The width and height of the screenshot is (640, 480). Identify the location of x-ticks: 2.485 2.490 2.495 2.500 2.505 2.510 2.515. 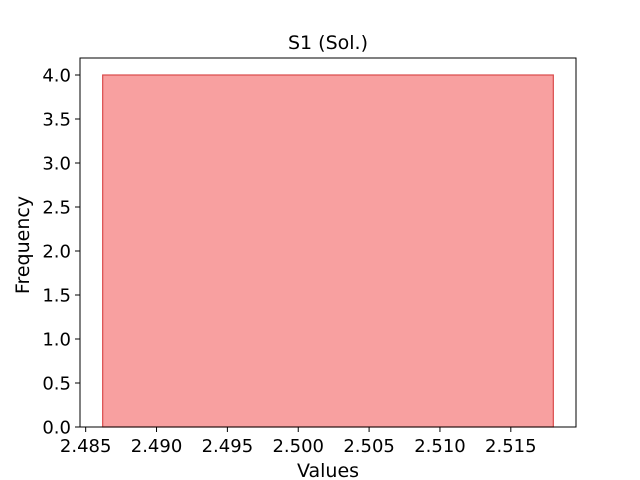
(298, 442).